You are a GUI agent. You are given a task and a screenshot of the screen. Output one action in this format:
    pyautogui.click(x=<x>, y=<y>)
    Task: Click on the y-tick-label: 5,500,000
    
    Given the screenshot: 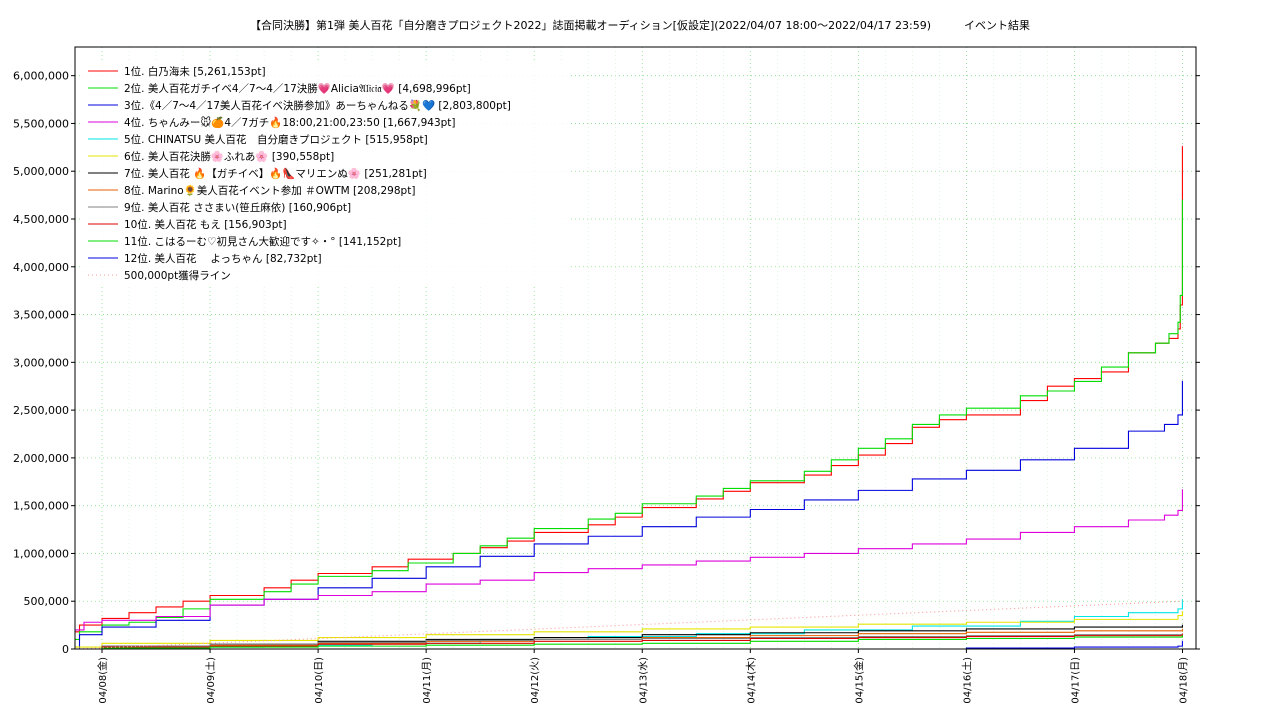 What is the action you would take?
    pyautogui.click(x=41, y=123)
    